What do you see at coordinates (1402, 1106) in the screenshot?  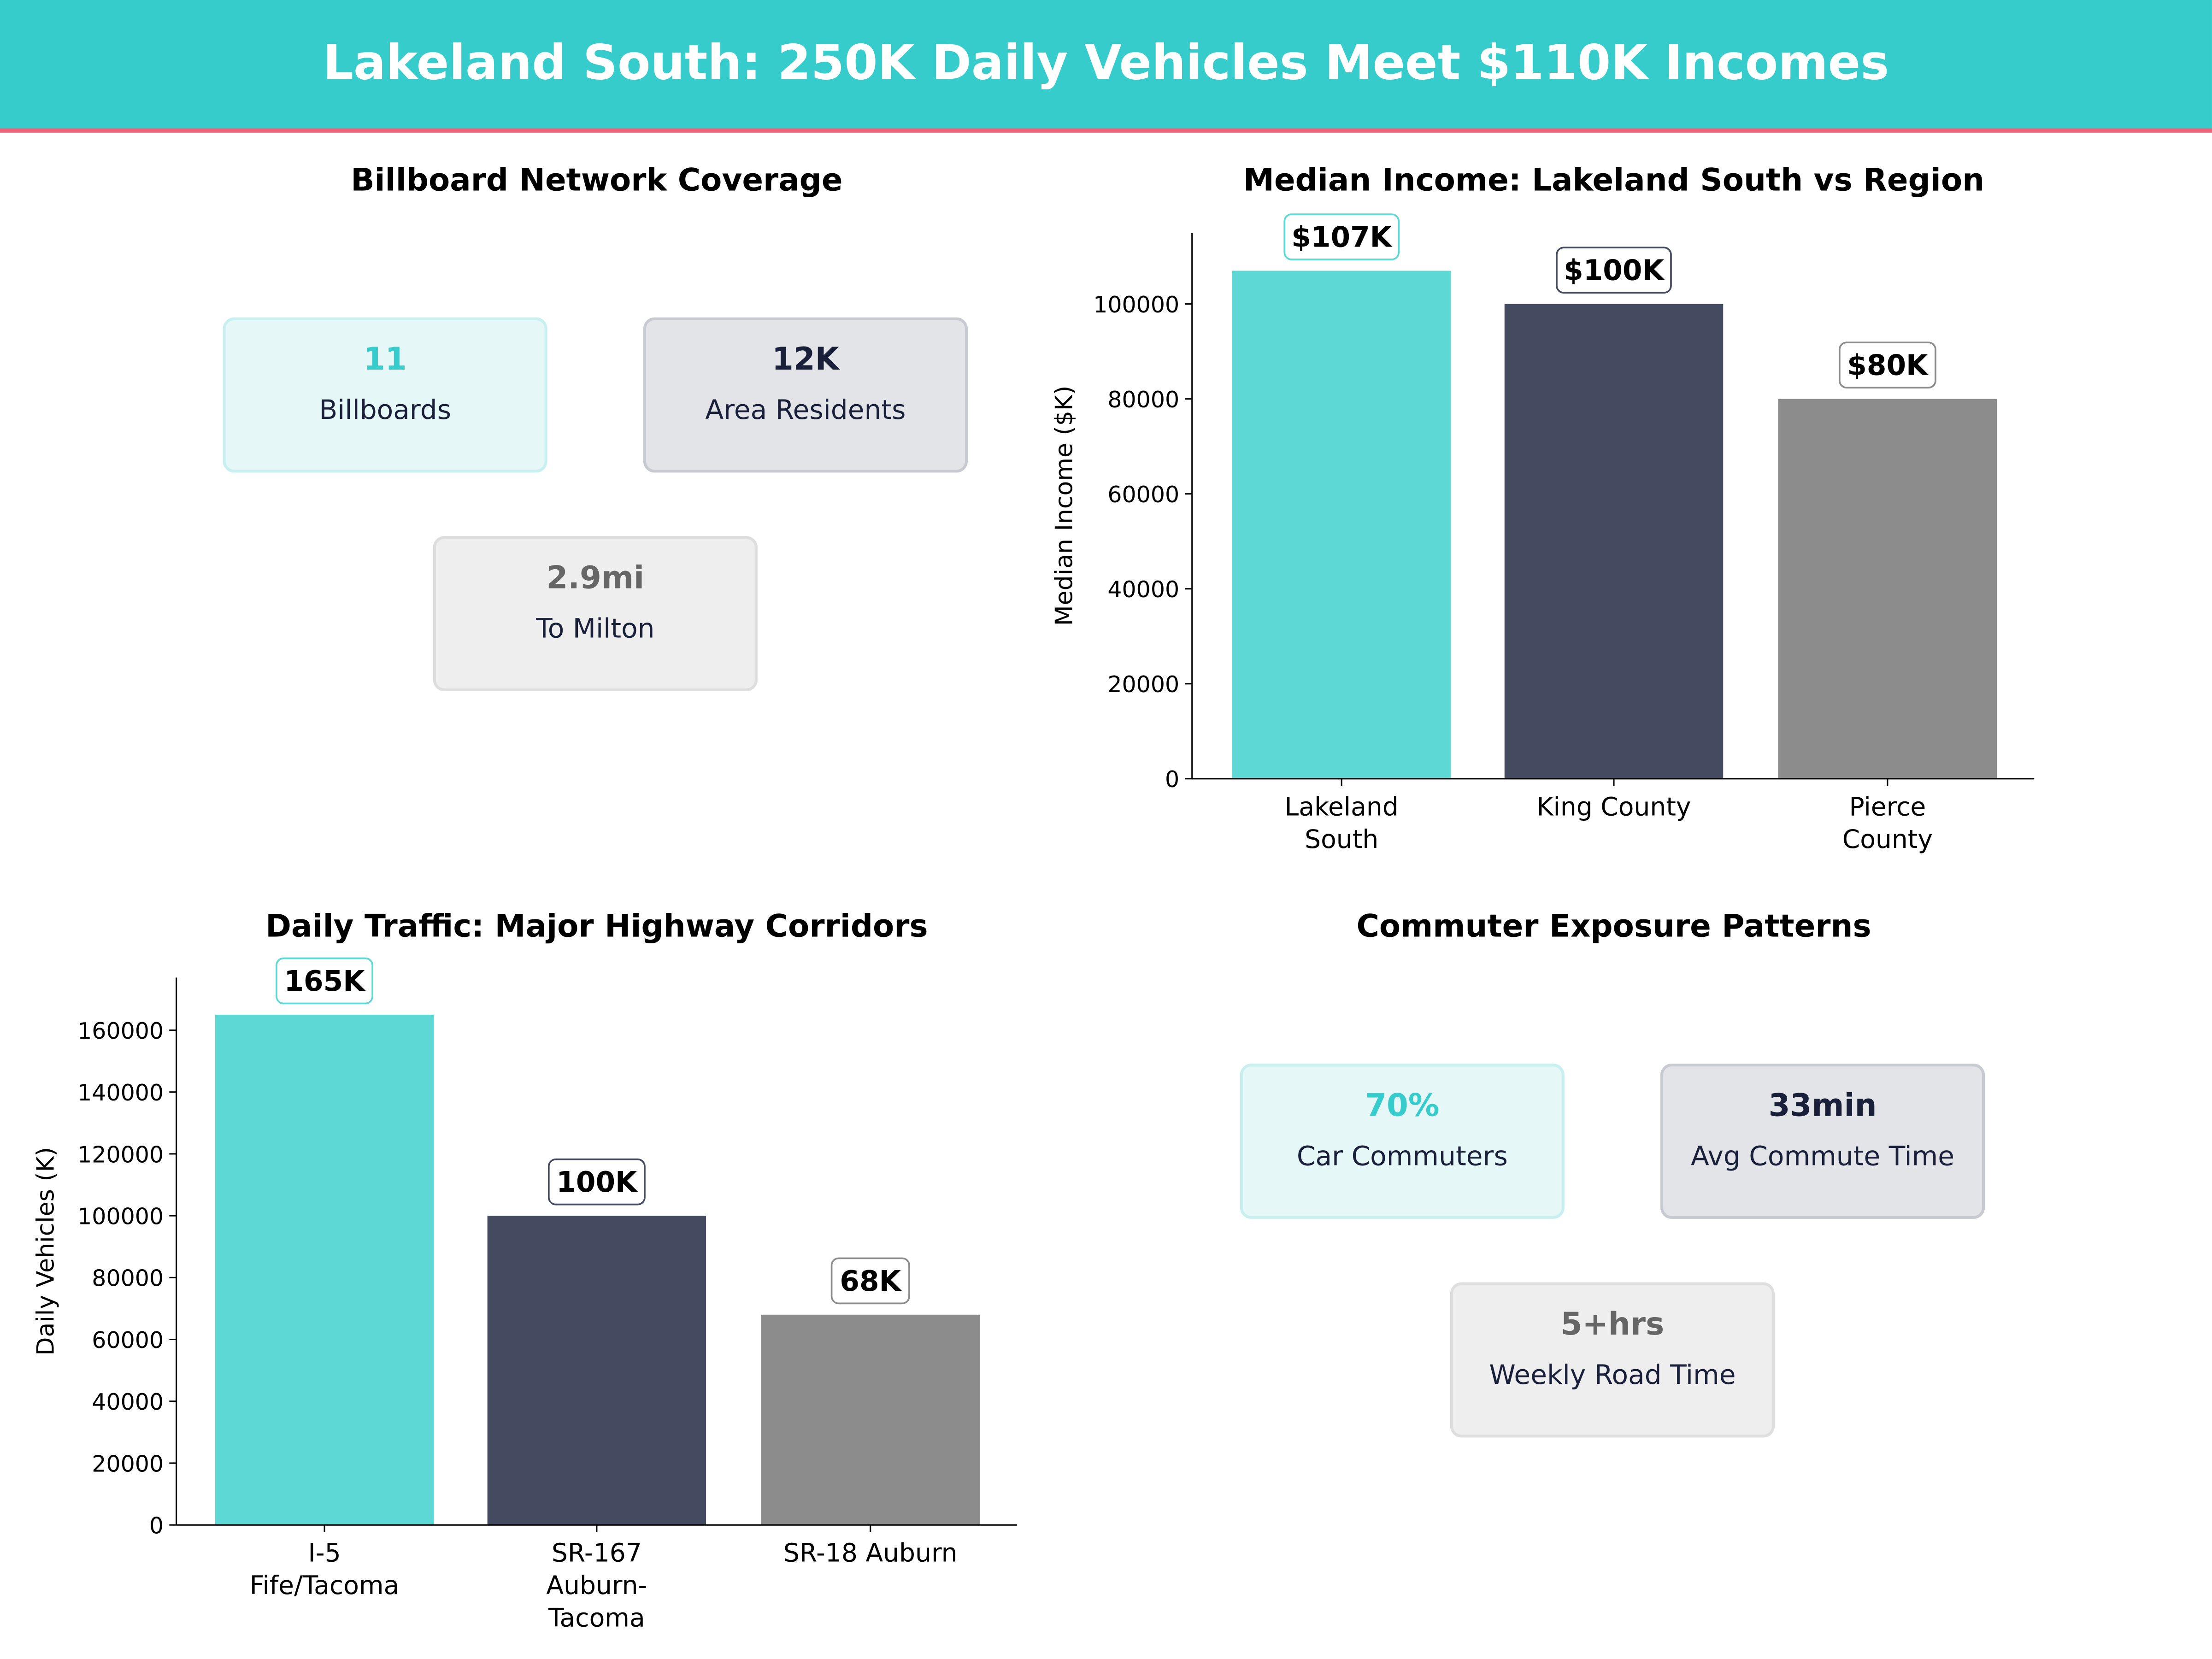 I see `stat-value: 70%` at bounding box center [1402, 1106].